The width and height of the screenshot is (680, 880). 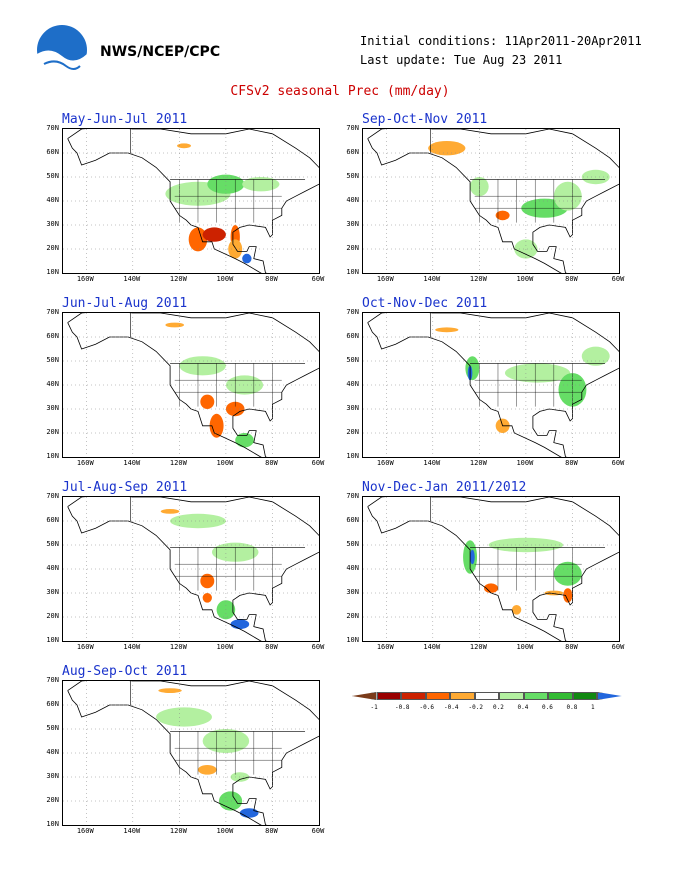 I want to click on colorbar-label: -0.8, so click(x=402, y=707).